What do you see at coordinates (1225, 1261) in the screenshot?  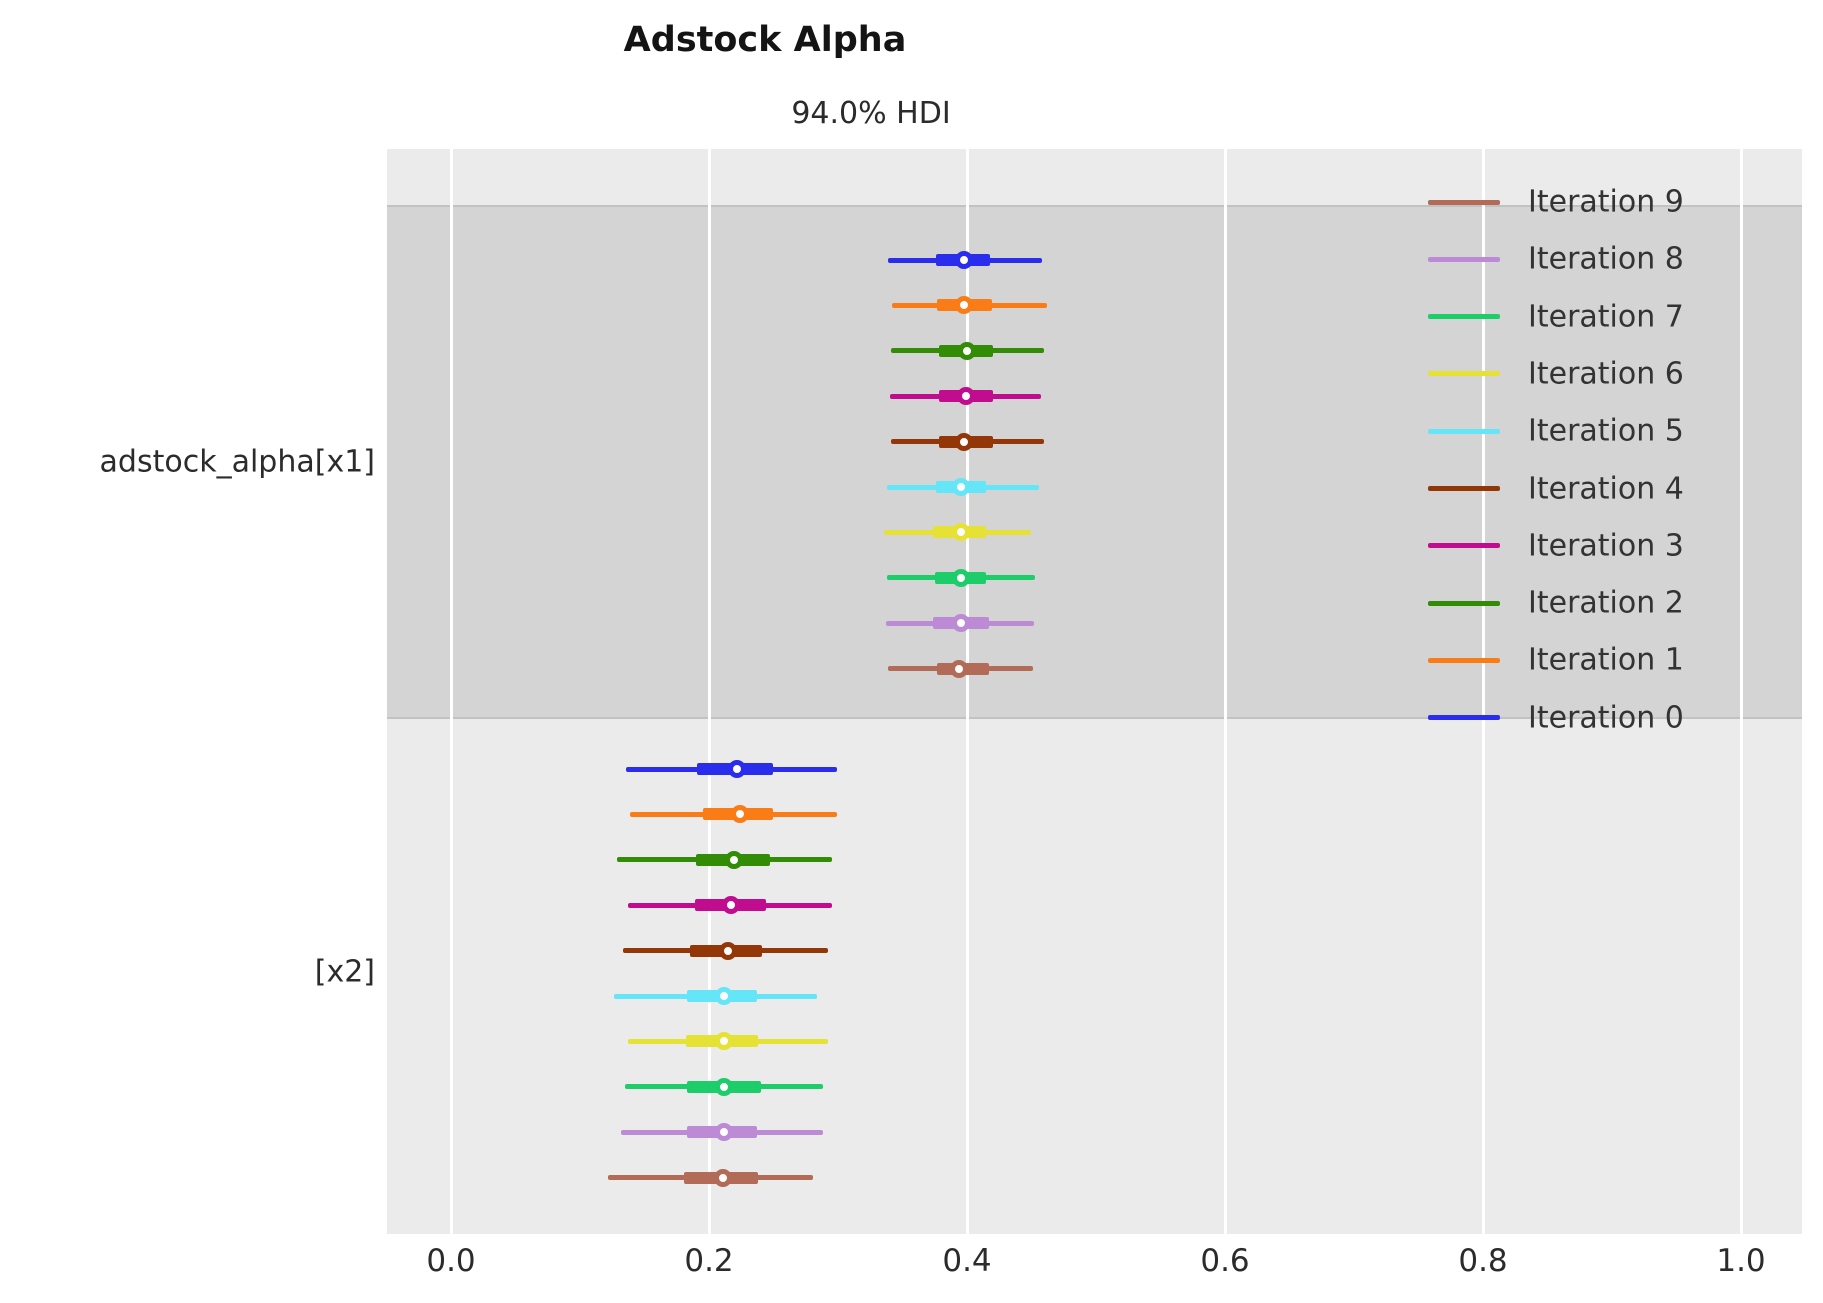 I see `x-axis-tick-label: 0.6` at bounding box center [1225, 1261].